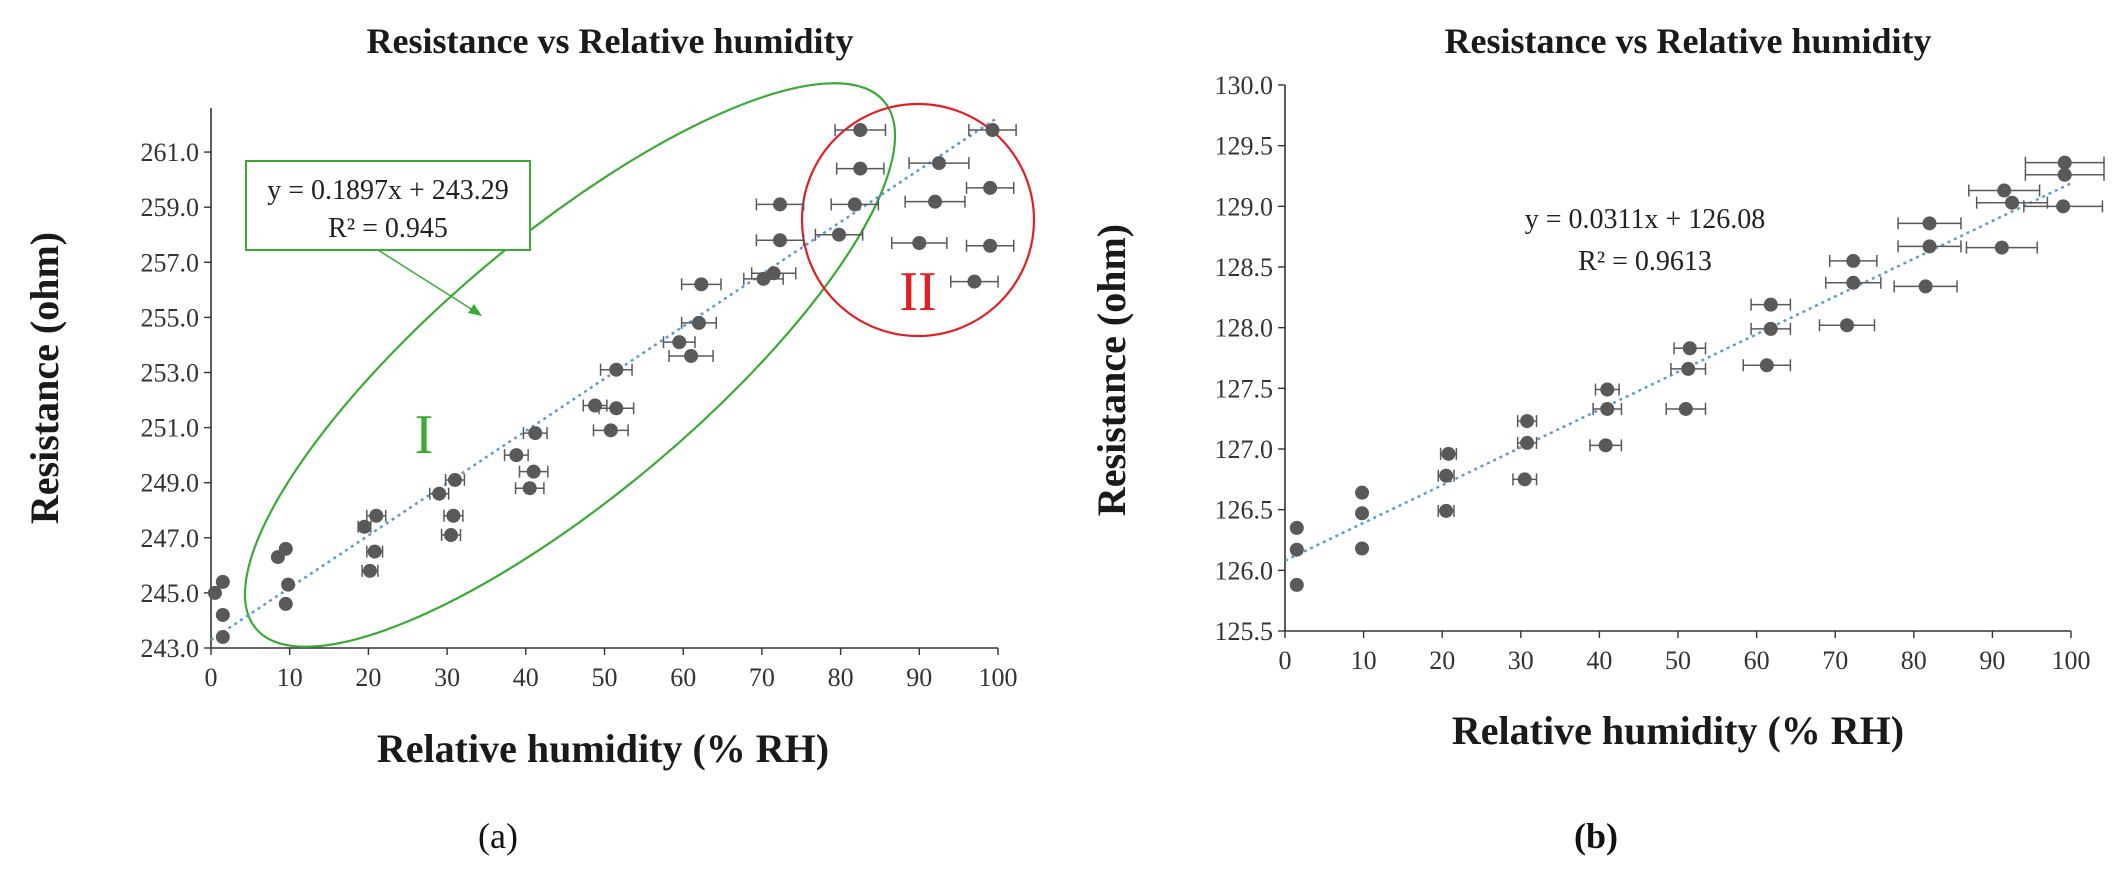 The height and width of the screenshot is (876, 2124). Describe the element at coordinates (1599, 660) in the screenshot. I see `x-tick-label: 40` at that location.